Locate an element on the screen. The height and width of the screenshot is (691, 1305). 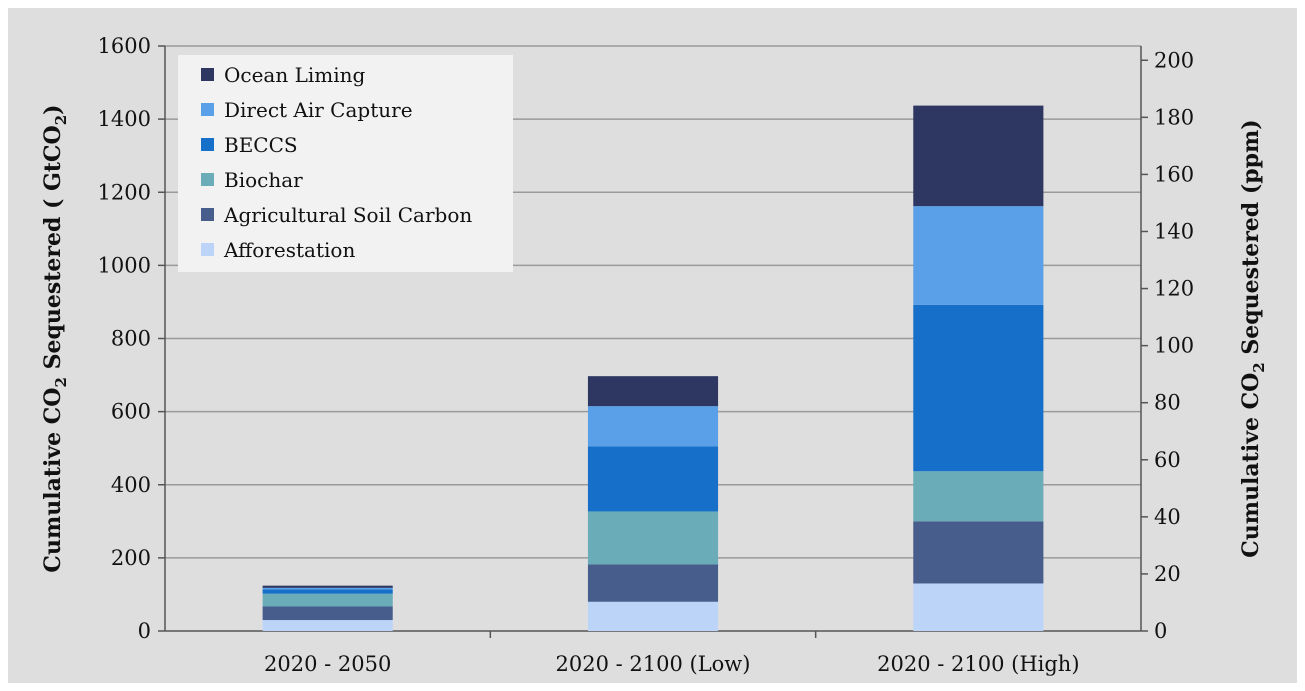
y-tick-label: 800 is located at coordinates (131, 339).